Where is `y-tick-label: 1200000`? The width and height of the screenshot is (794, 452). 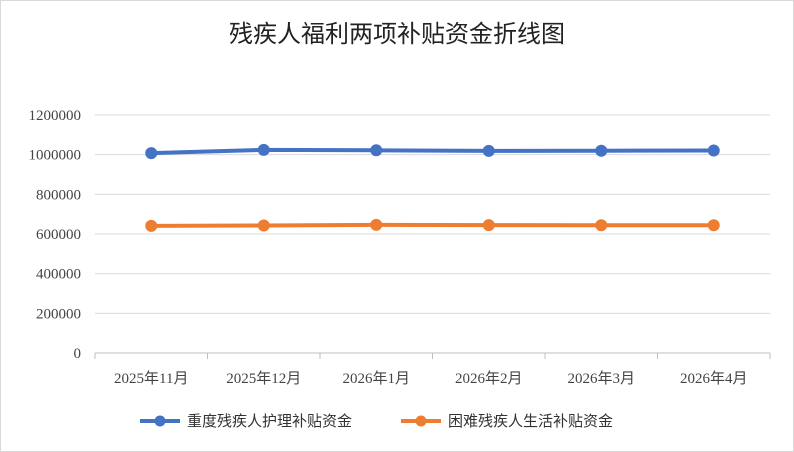
y-tick-label: 1200000 is located at coordinates (55, 116).